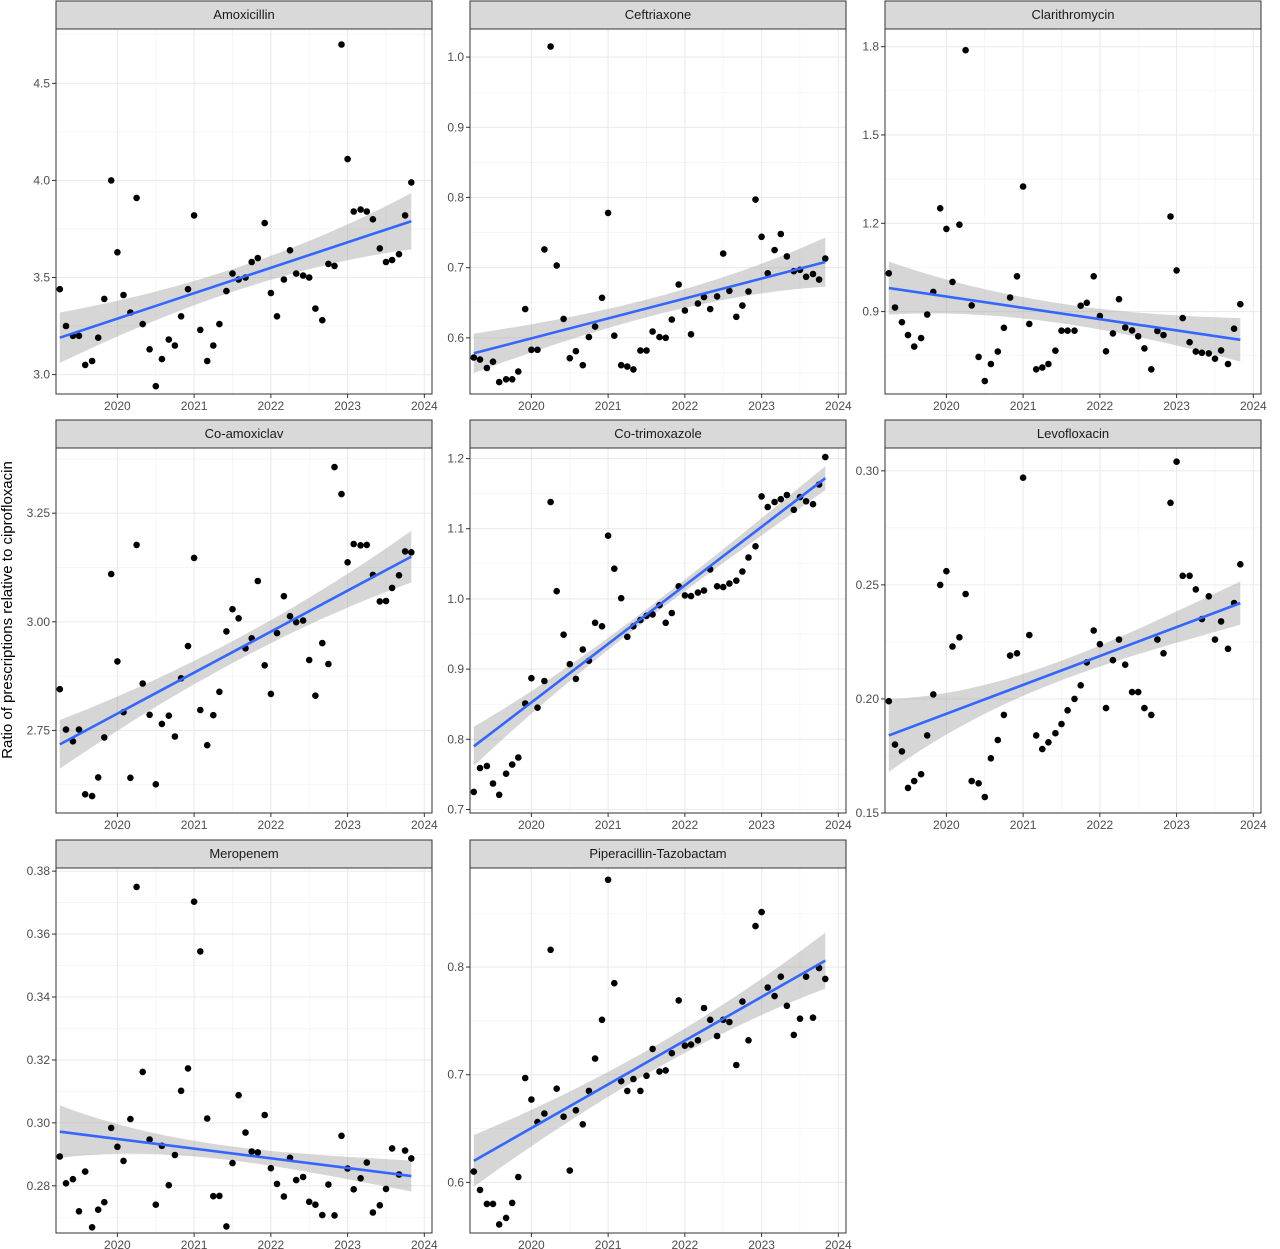 The height and width of the screenshot is (1249, 1280). What do you see at coordinates (868, 471) in the screenshot?
I see `y-tick-label: 0.30` at bounding box center [868, 471].